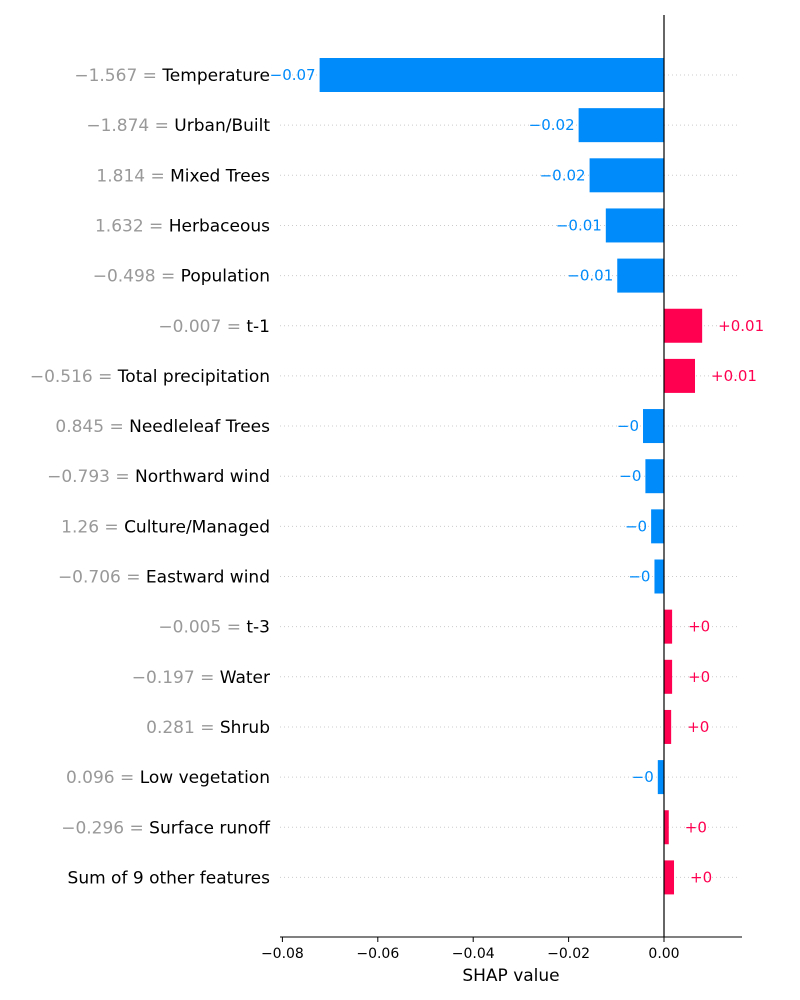  Describe the element at coordinates (666, 827) in the screenshot. I see `bar-surface-runoff` at that location.